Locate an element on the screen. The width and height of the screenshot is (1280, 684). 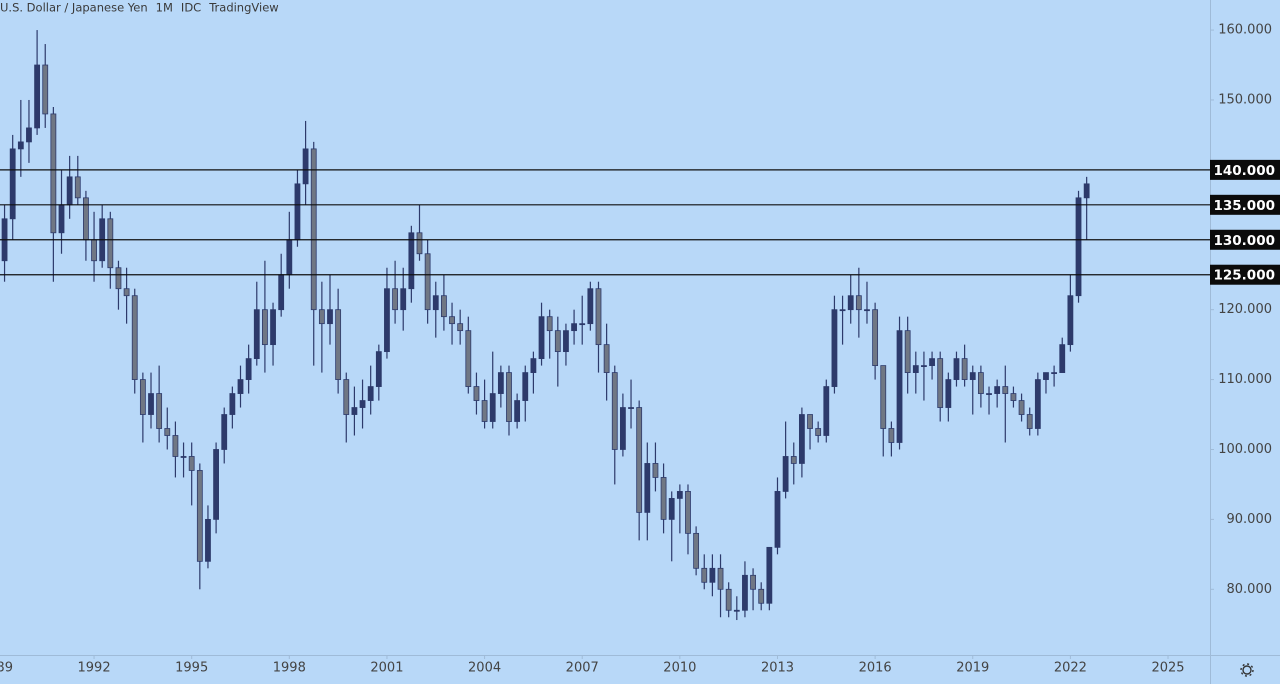
level-label: 130.000 is located at coordinates (1245, 241).